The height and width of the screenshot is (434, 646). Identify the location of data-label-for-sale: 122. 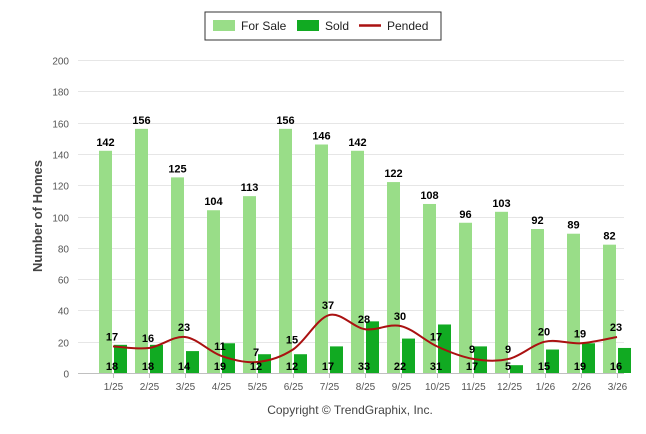
(393, 174).